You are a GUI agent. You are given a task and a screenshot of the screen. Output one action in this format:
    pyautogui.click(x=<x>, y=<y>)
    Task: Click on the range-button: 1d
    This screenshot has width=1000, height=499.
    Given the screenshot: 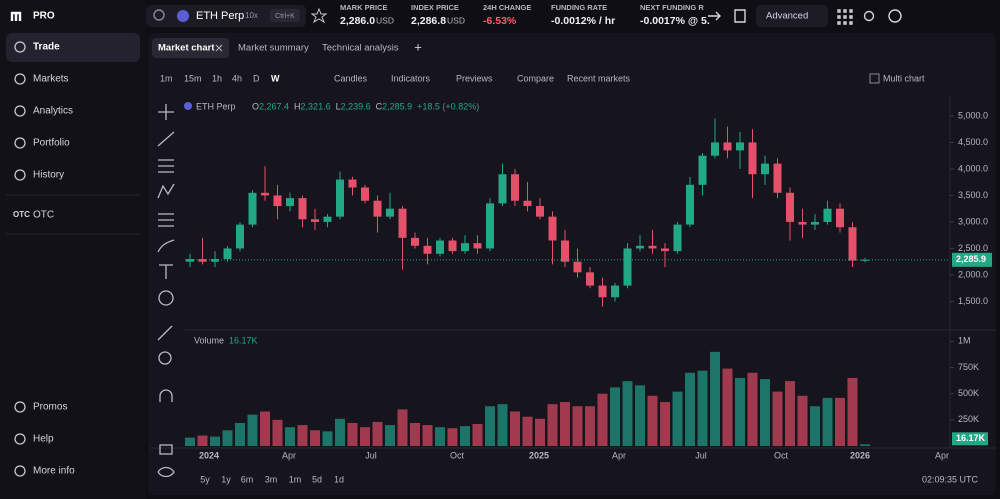 What is the action you would take?
    pyautogui.click(x=339, y=479)
    